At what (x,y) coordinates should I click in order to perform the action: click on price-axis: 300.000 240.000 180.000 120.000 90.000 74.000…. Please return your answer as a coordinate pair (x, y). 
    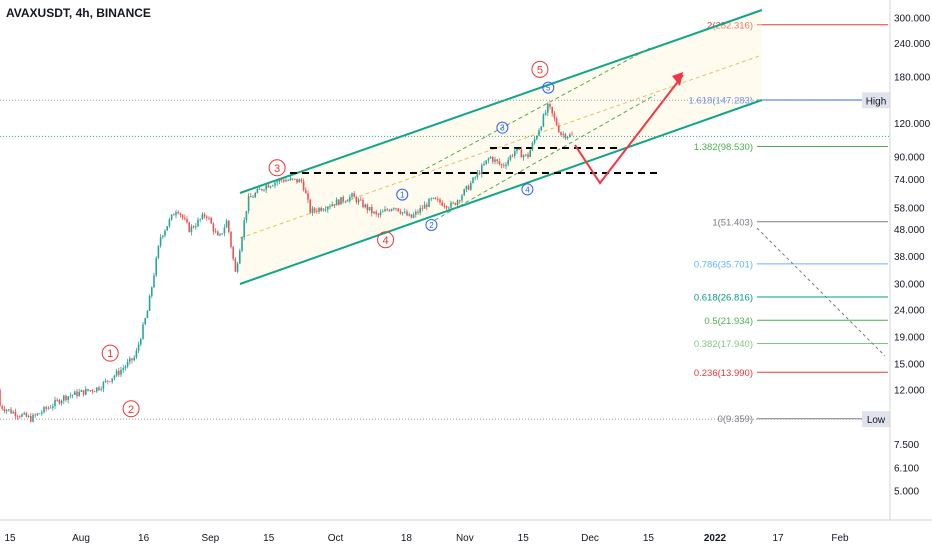
    Looking at the image, I should click on (910, 260).